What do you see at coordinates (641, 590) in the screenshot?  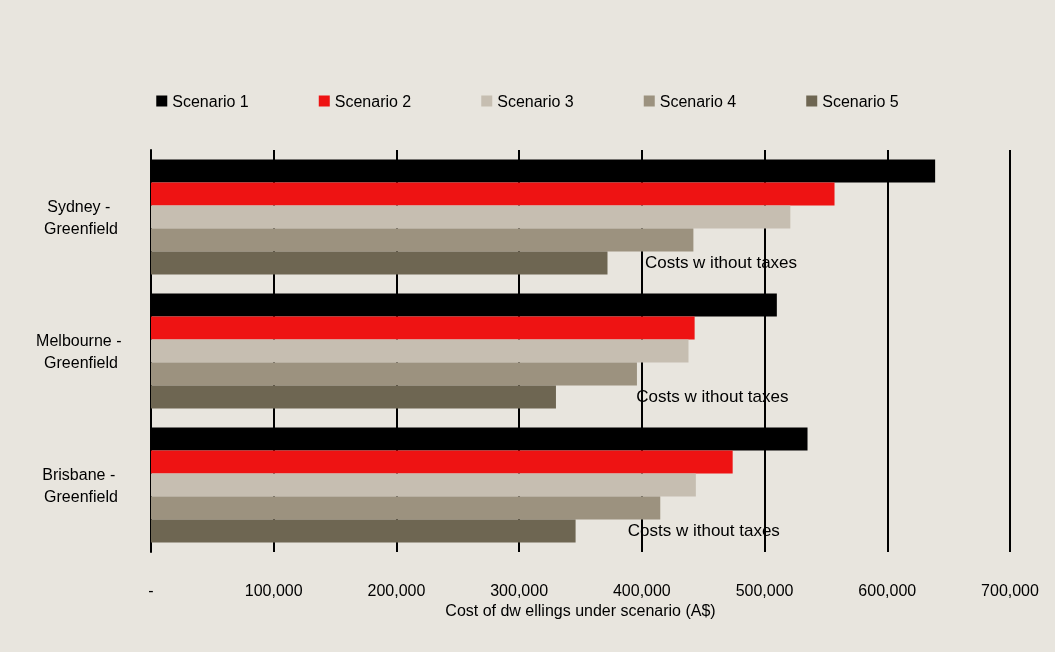 I see `x-tick-label: 400,000` at bounding box center [641, 590].